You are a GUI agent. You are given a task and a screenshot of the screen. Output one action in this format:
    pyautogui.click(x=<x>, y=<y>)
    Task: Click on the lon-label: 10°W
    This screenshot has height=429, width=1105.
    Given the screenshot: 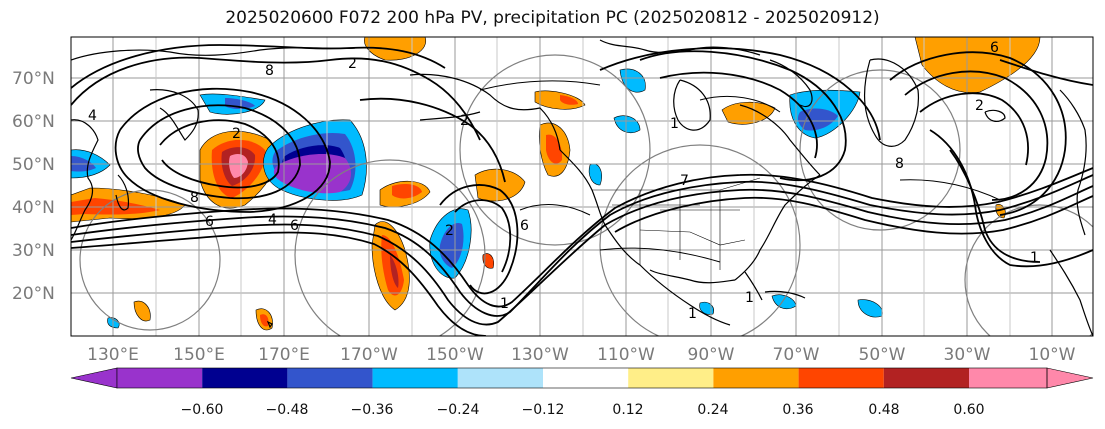 What is the action you would take?
    pyautogui.click(x=1052, y=355)
    